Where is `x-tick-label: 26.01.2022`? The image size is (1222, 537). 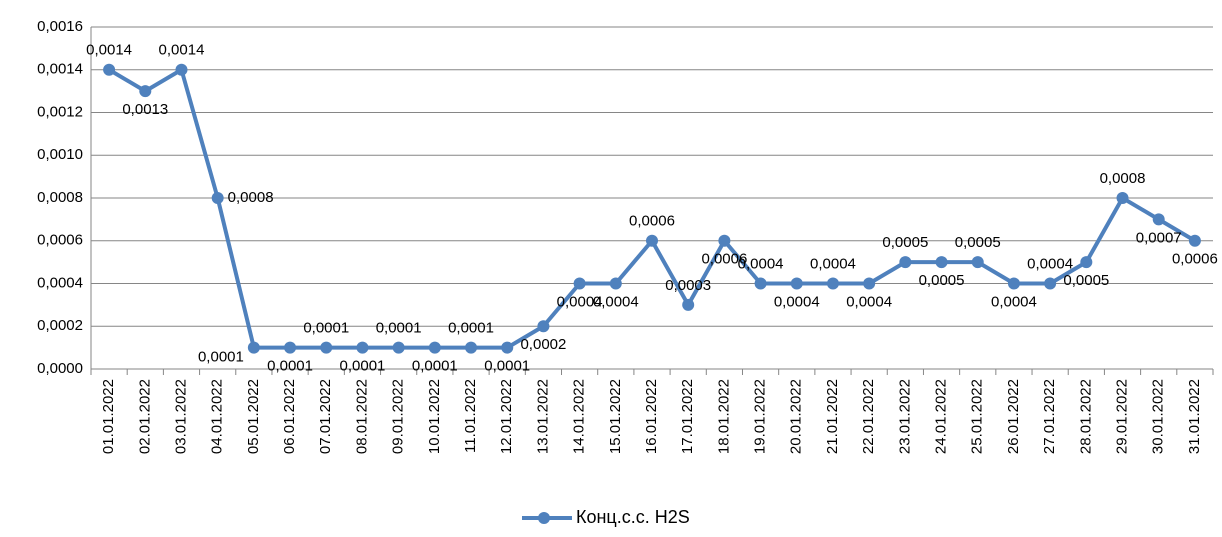 x-tick-label: 26.01.2022 is located at coordinates (1013, 416).